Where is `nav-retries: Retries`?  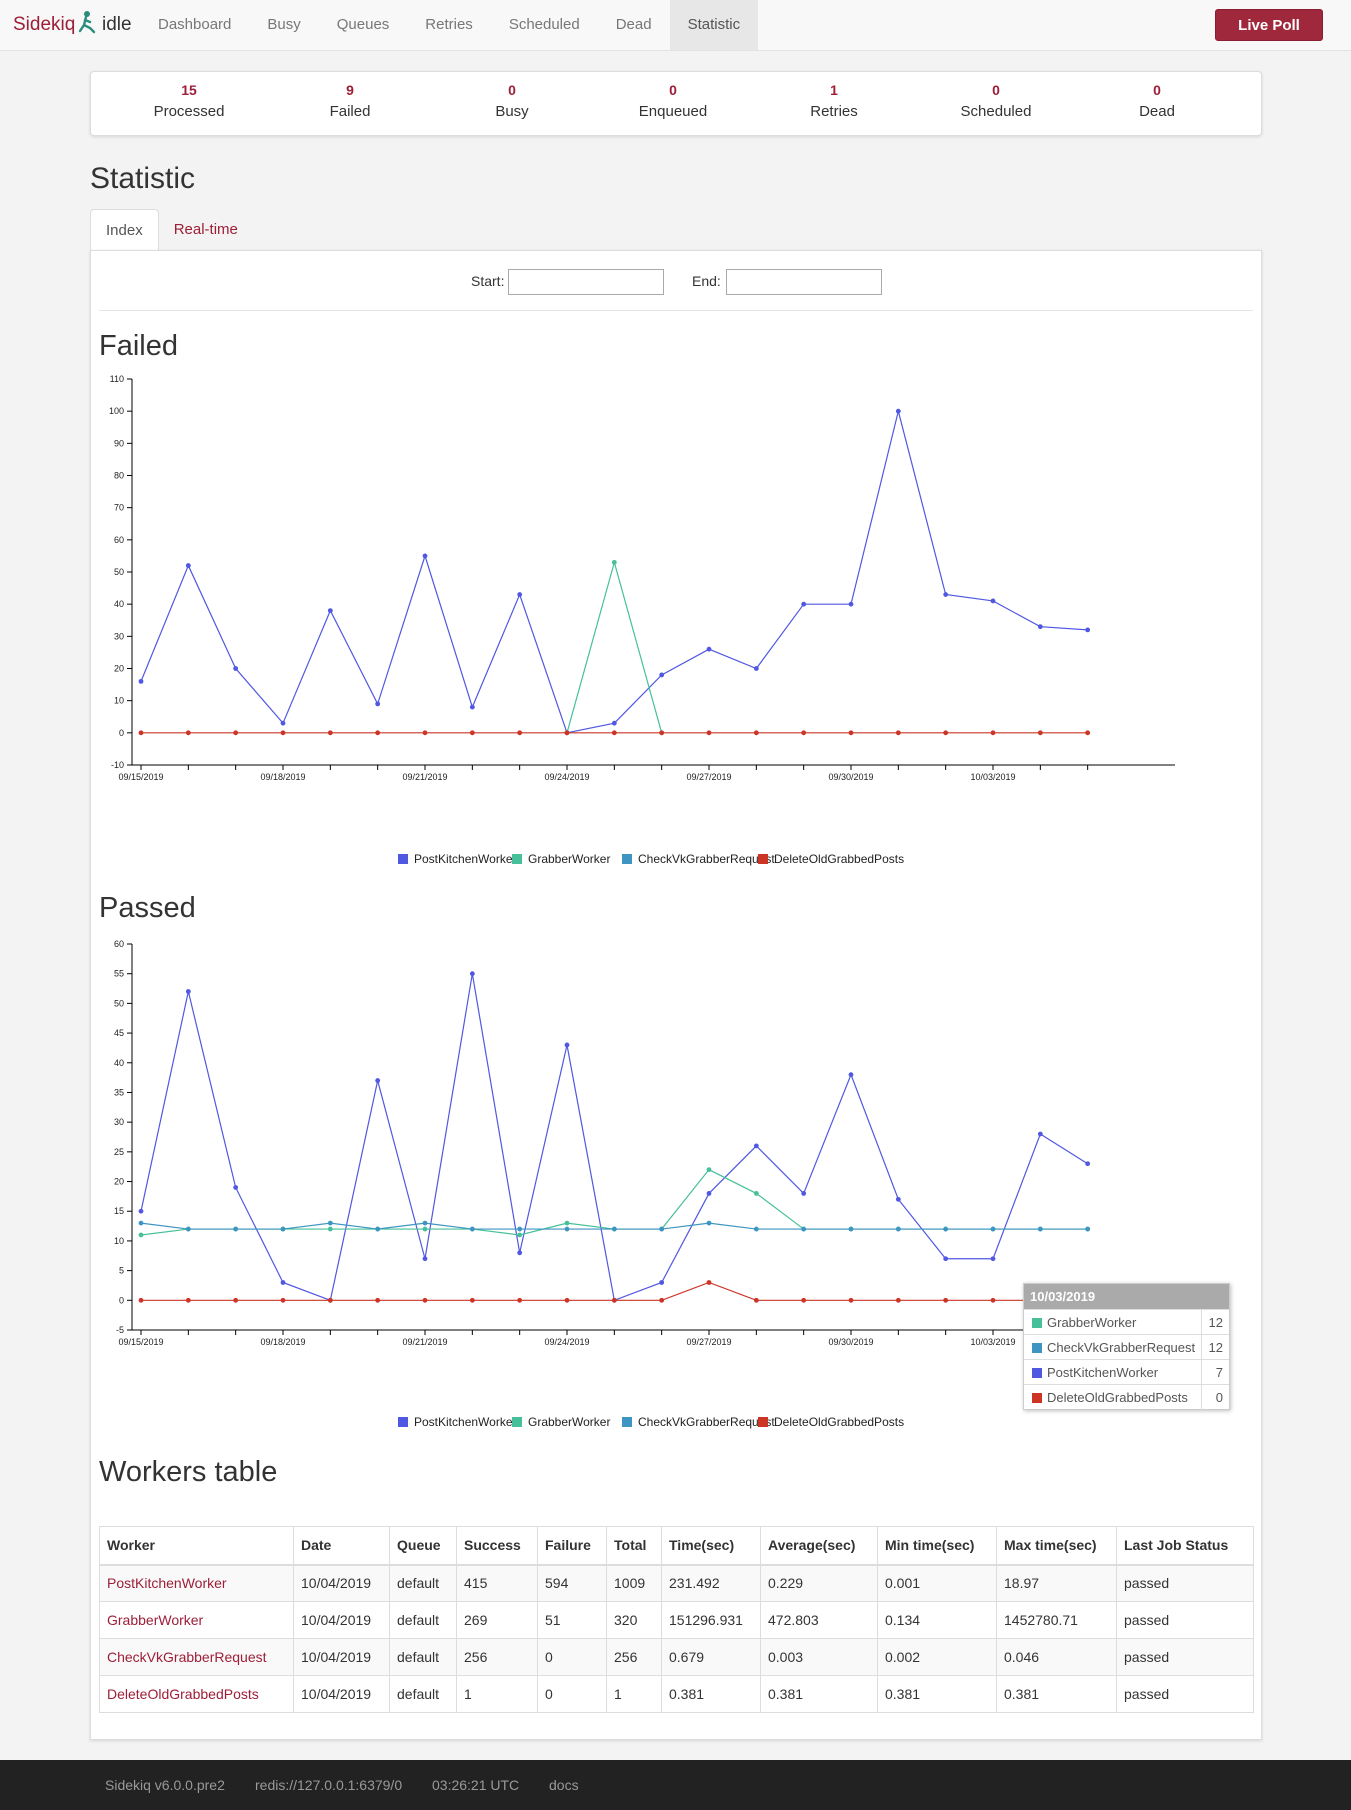
nav-retries: Retries is located at coordinates (449, 24).